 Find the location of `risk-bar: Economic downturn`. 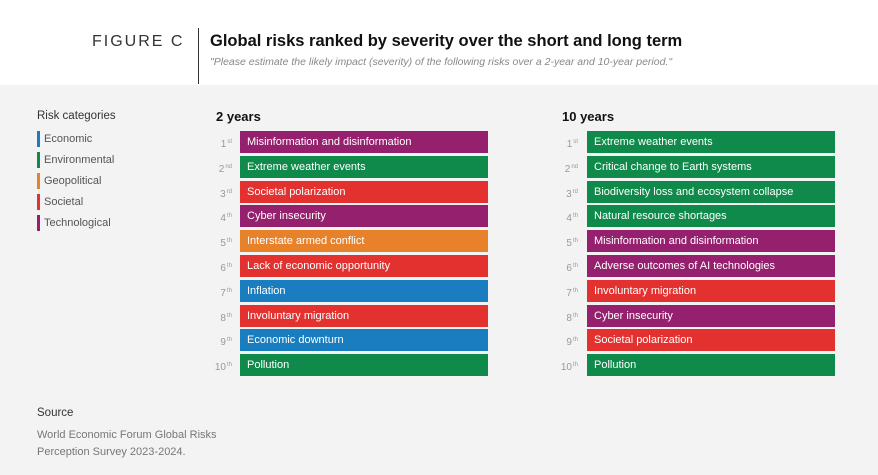

risk-bar: Economic downturn is located at coordinates (364, 340).